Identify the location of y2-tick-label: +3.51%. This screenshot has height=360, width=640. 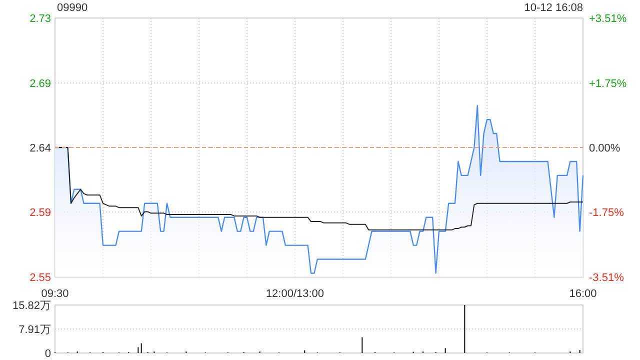
(608, 18).